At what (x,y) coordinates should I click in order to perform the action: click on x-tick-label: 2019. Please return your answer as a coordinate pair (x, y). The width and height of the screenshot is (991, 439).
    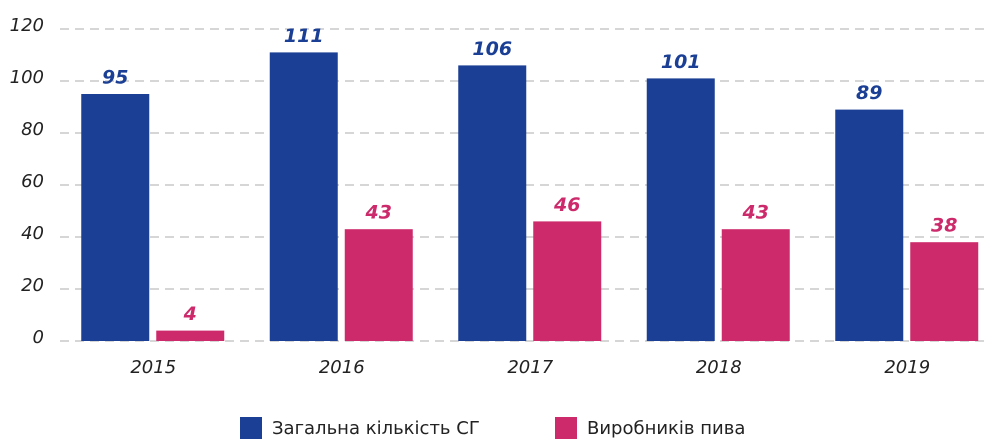
    Looking at the image, I should click on (907, 367).